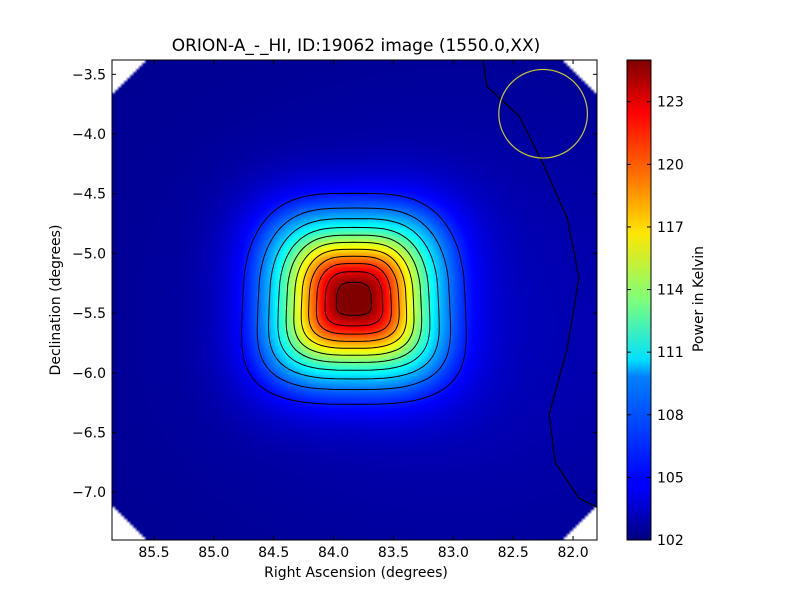 Image resolution: width=800 pixels, height=600 pixels. What do you see at coordinates (153, 553) in the screenshot?
I see `x-tick-label: 85.5` at bounding box center [153, 553].